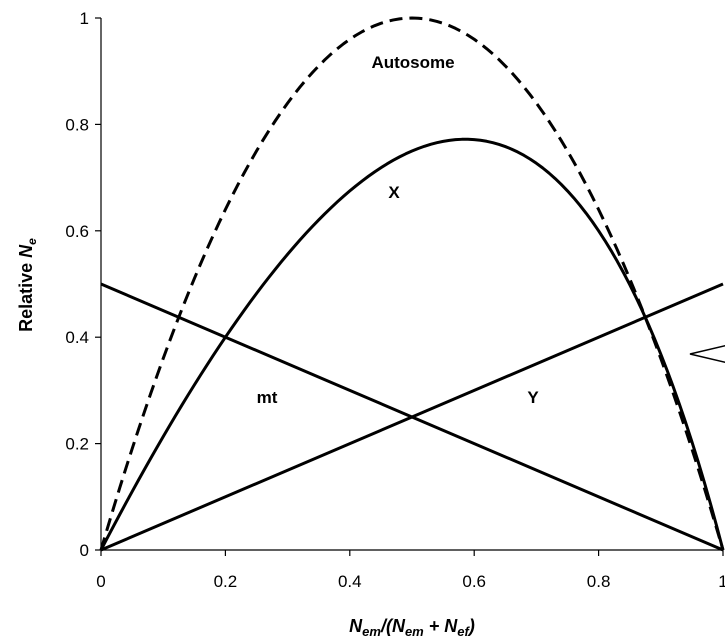 This screenshot has height=643, width=725. What do you see at coordinates (26, 295) in the screenshot?
I see `y-axis-title-main: Relative` at bounding box center [26, 295].